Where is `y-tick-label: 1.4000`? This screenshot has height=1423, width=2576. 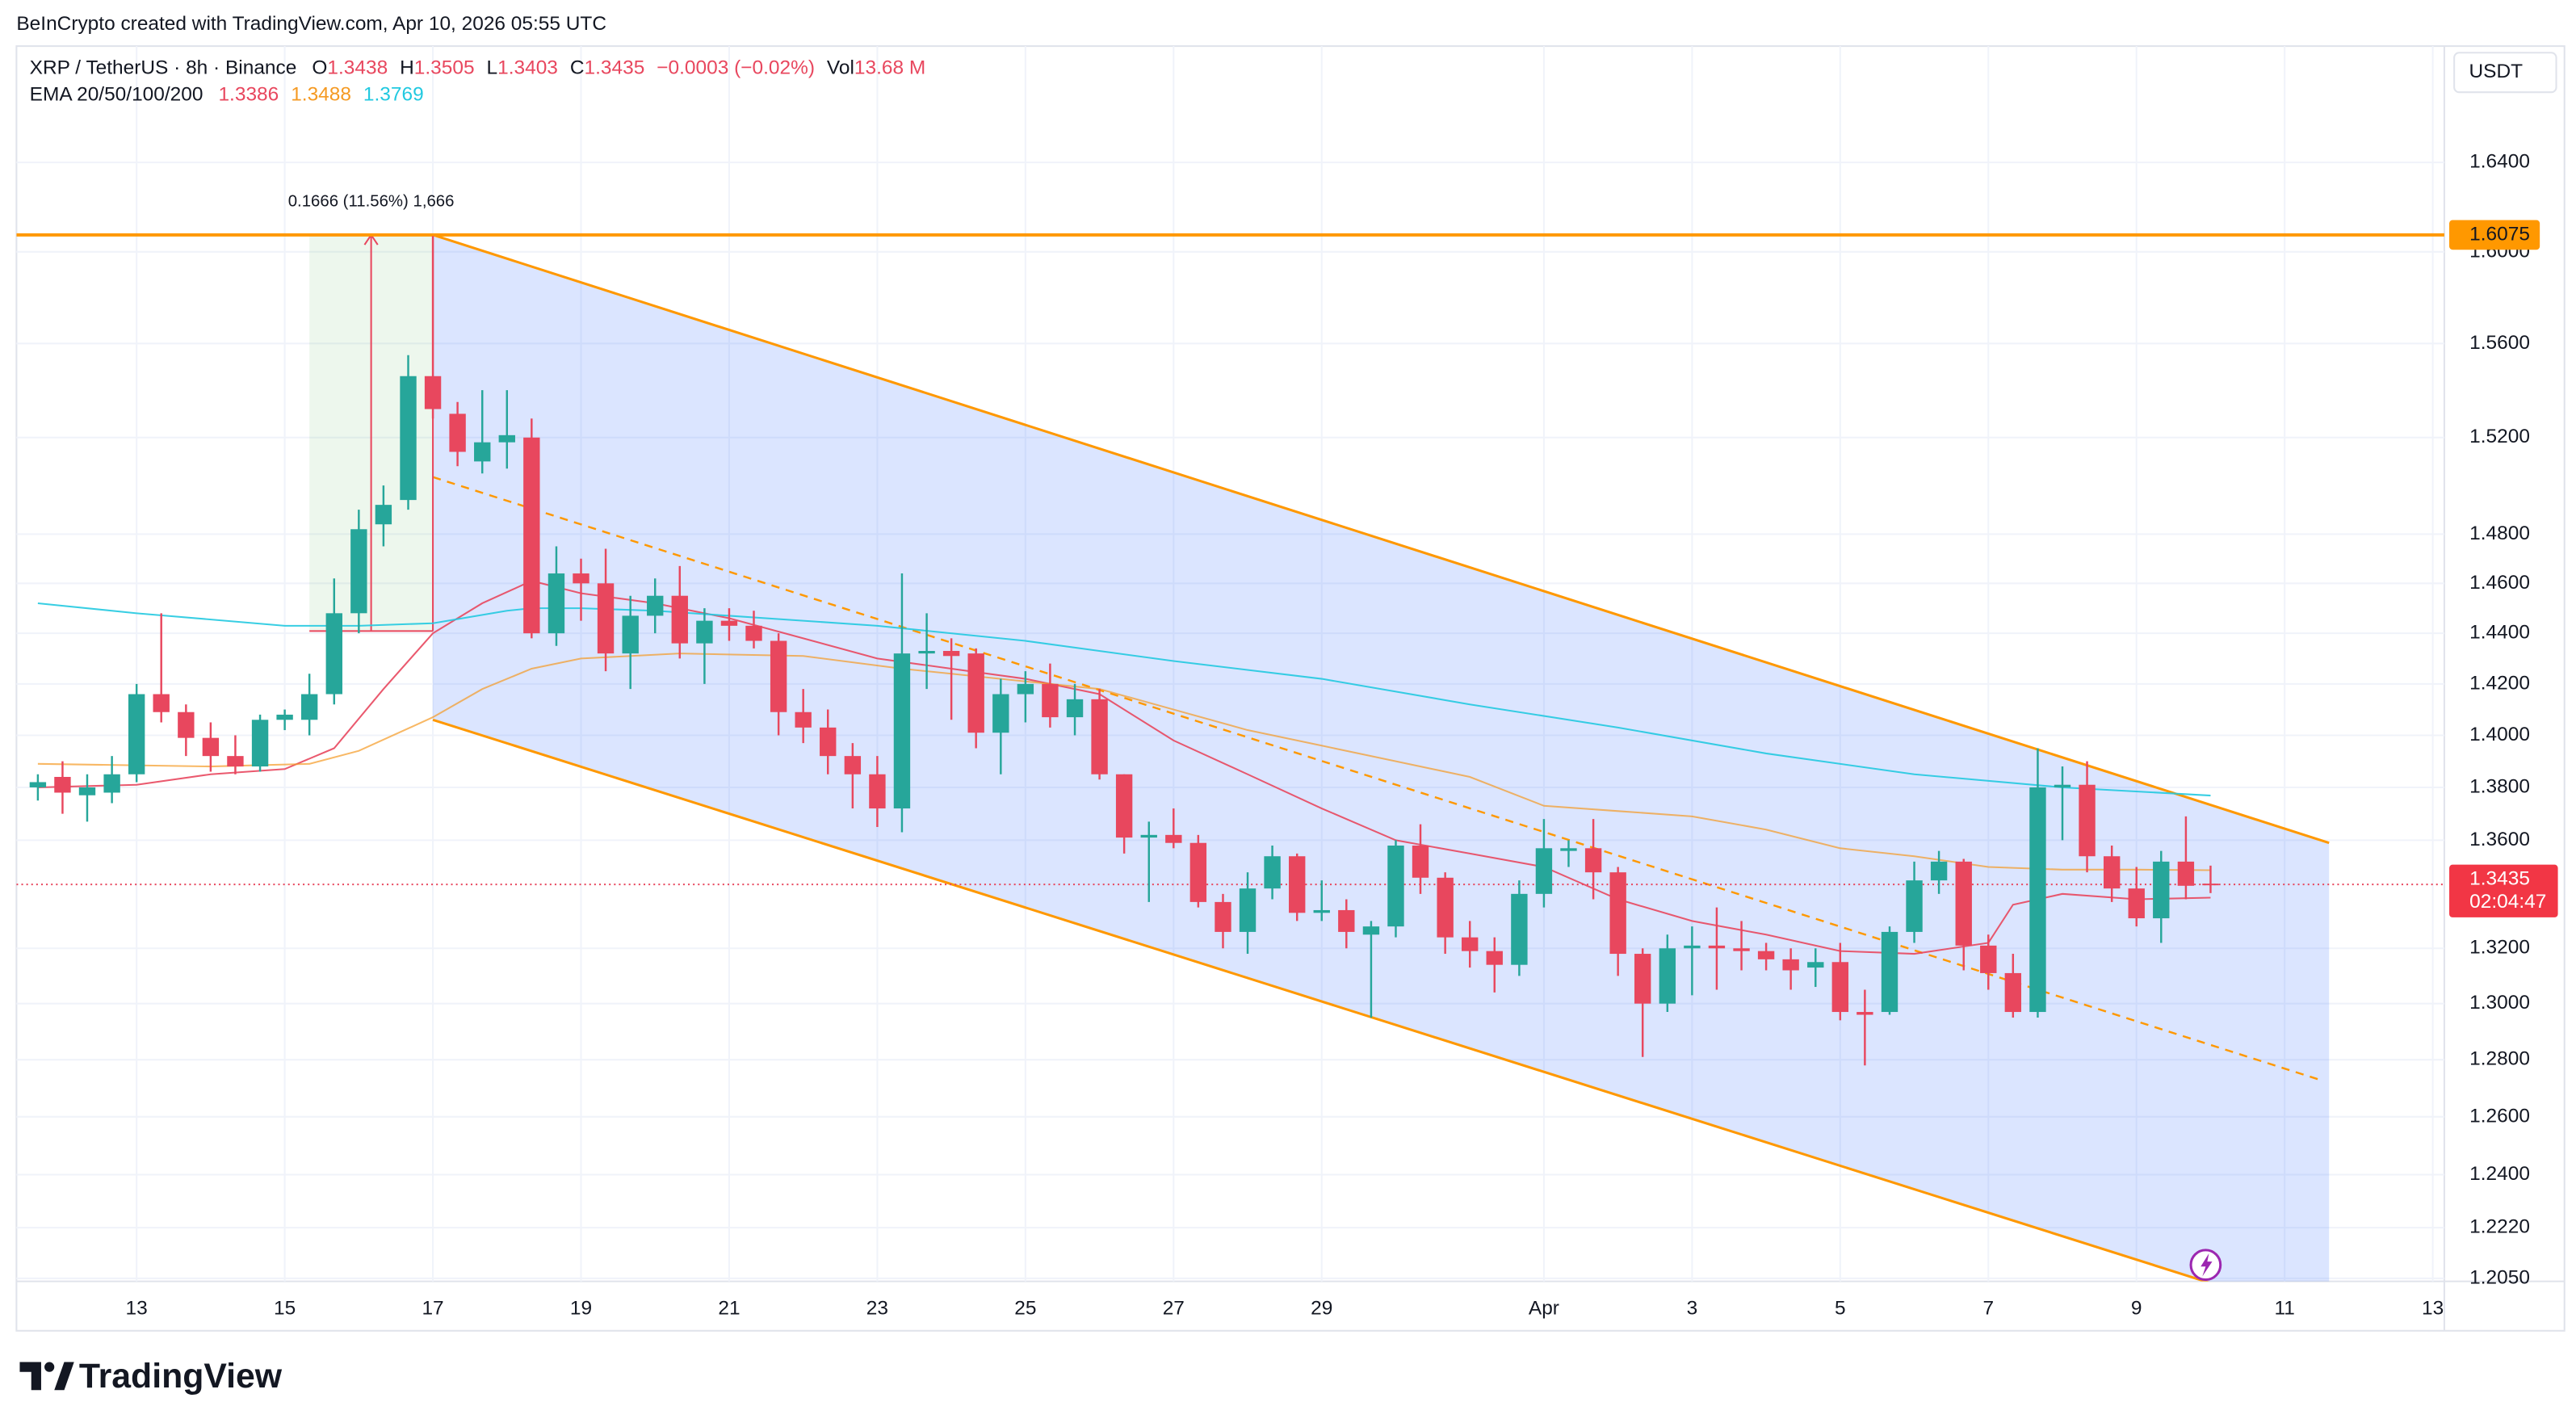
y-tick-label: 1.4000 is located at coordinates (2499, 734).